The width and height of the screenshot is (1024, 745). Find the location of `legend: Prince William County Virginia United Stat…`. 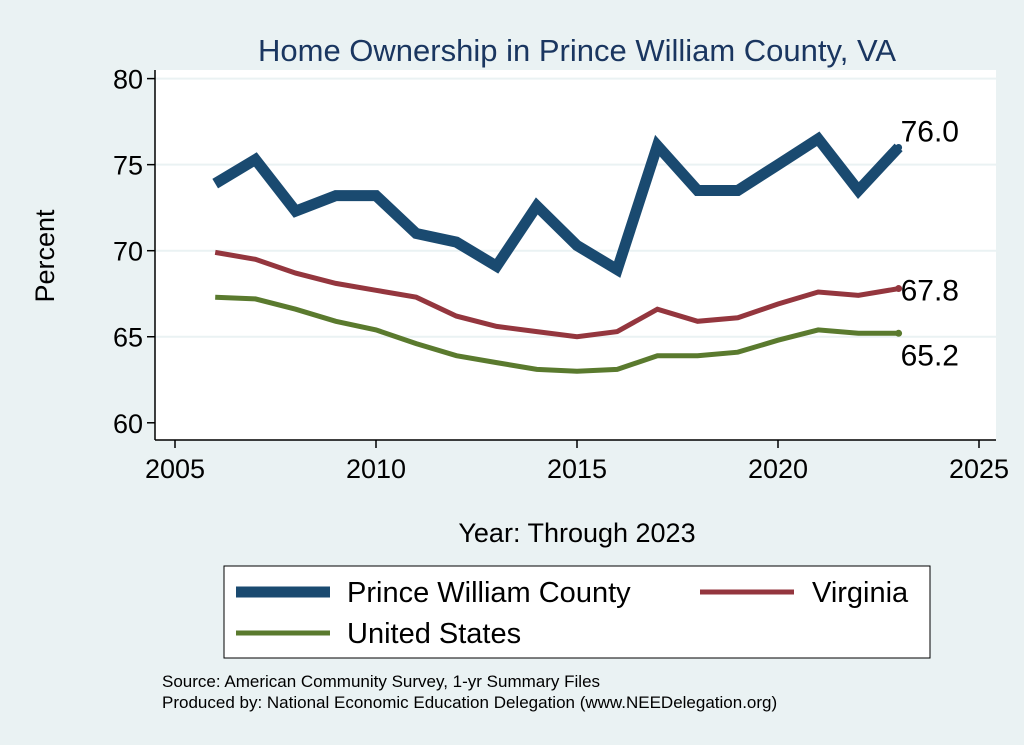

legend: Prince William County Virginia United Stat… is located at coordinates (577, 612).